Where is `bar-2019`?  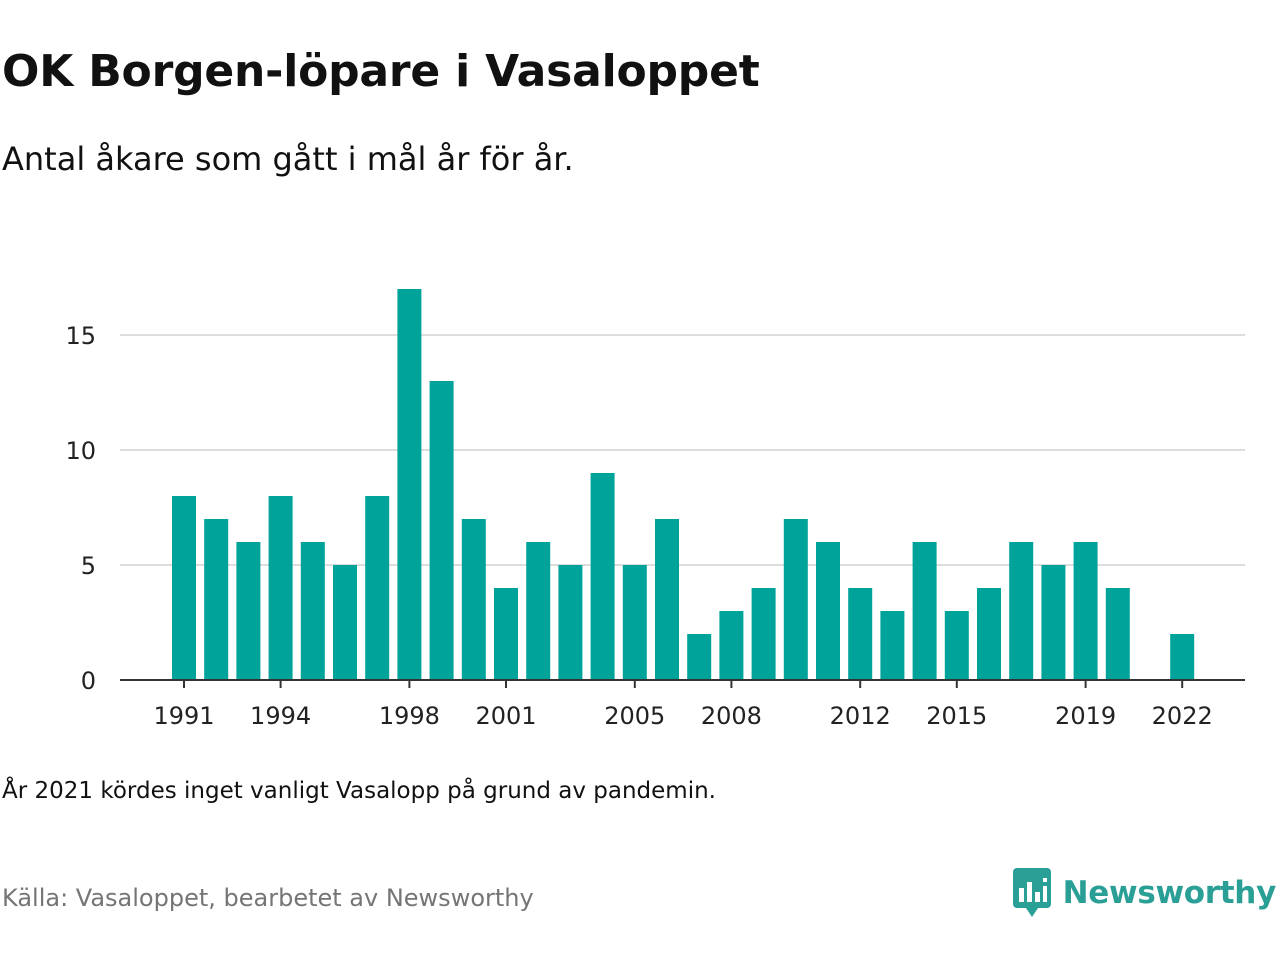
bar-2019 is located at coordinates (1085, 611).